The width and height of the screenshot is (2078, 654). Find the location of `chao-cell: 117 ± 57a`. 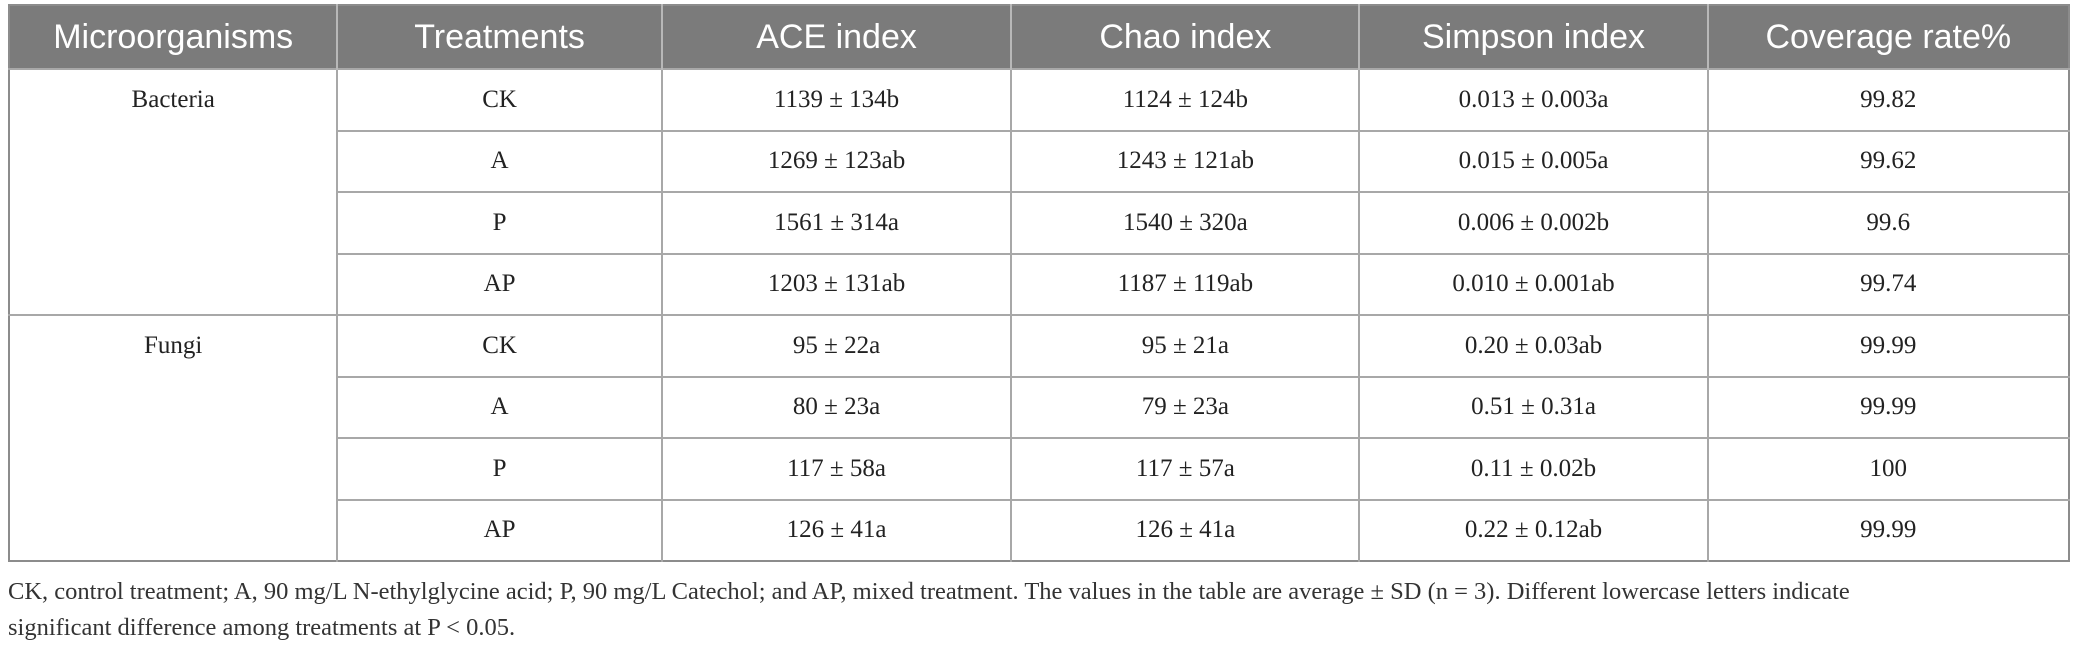

chao-cell: 117 ± 57a is located at coordinates (1185, 468).